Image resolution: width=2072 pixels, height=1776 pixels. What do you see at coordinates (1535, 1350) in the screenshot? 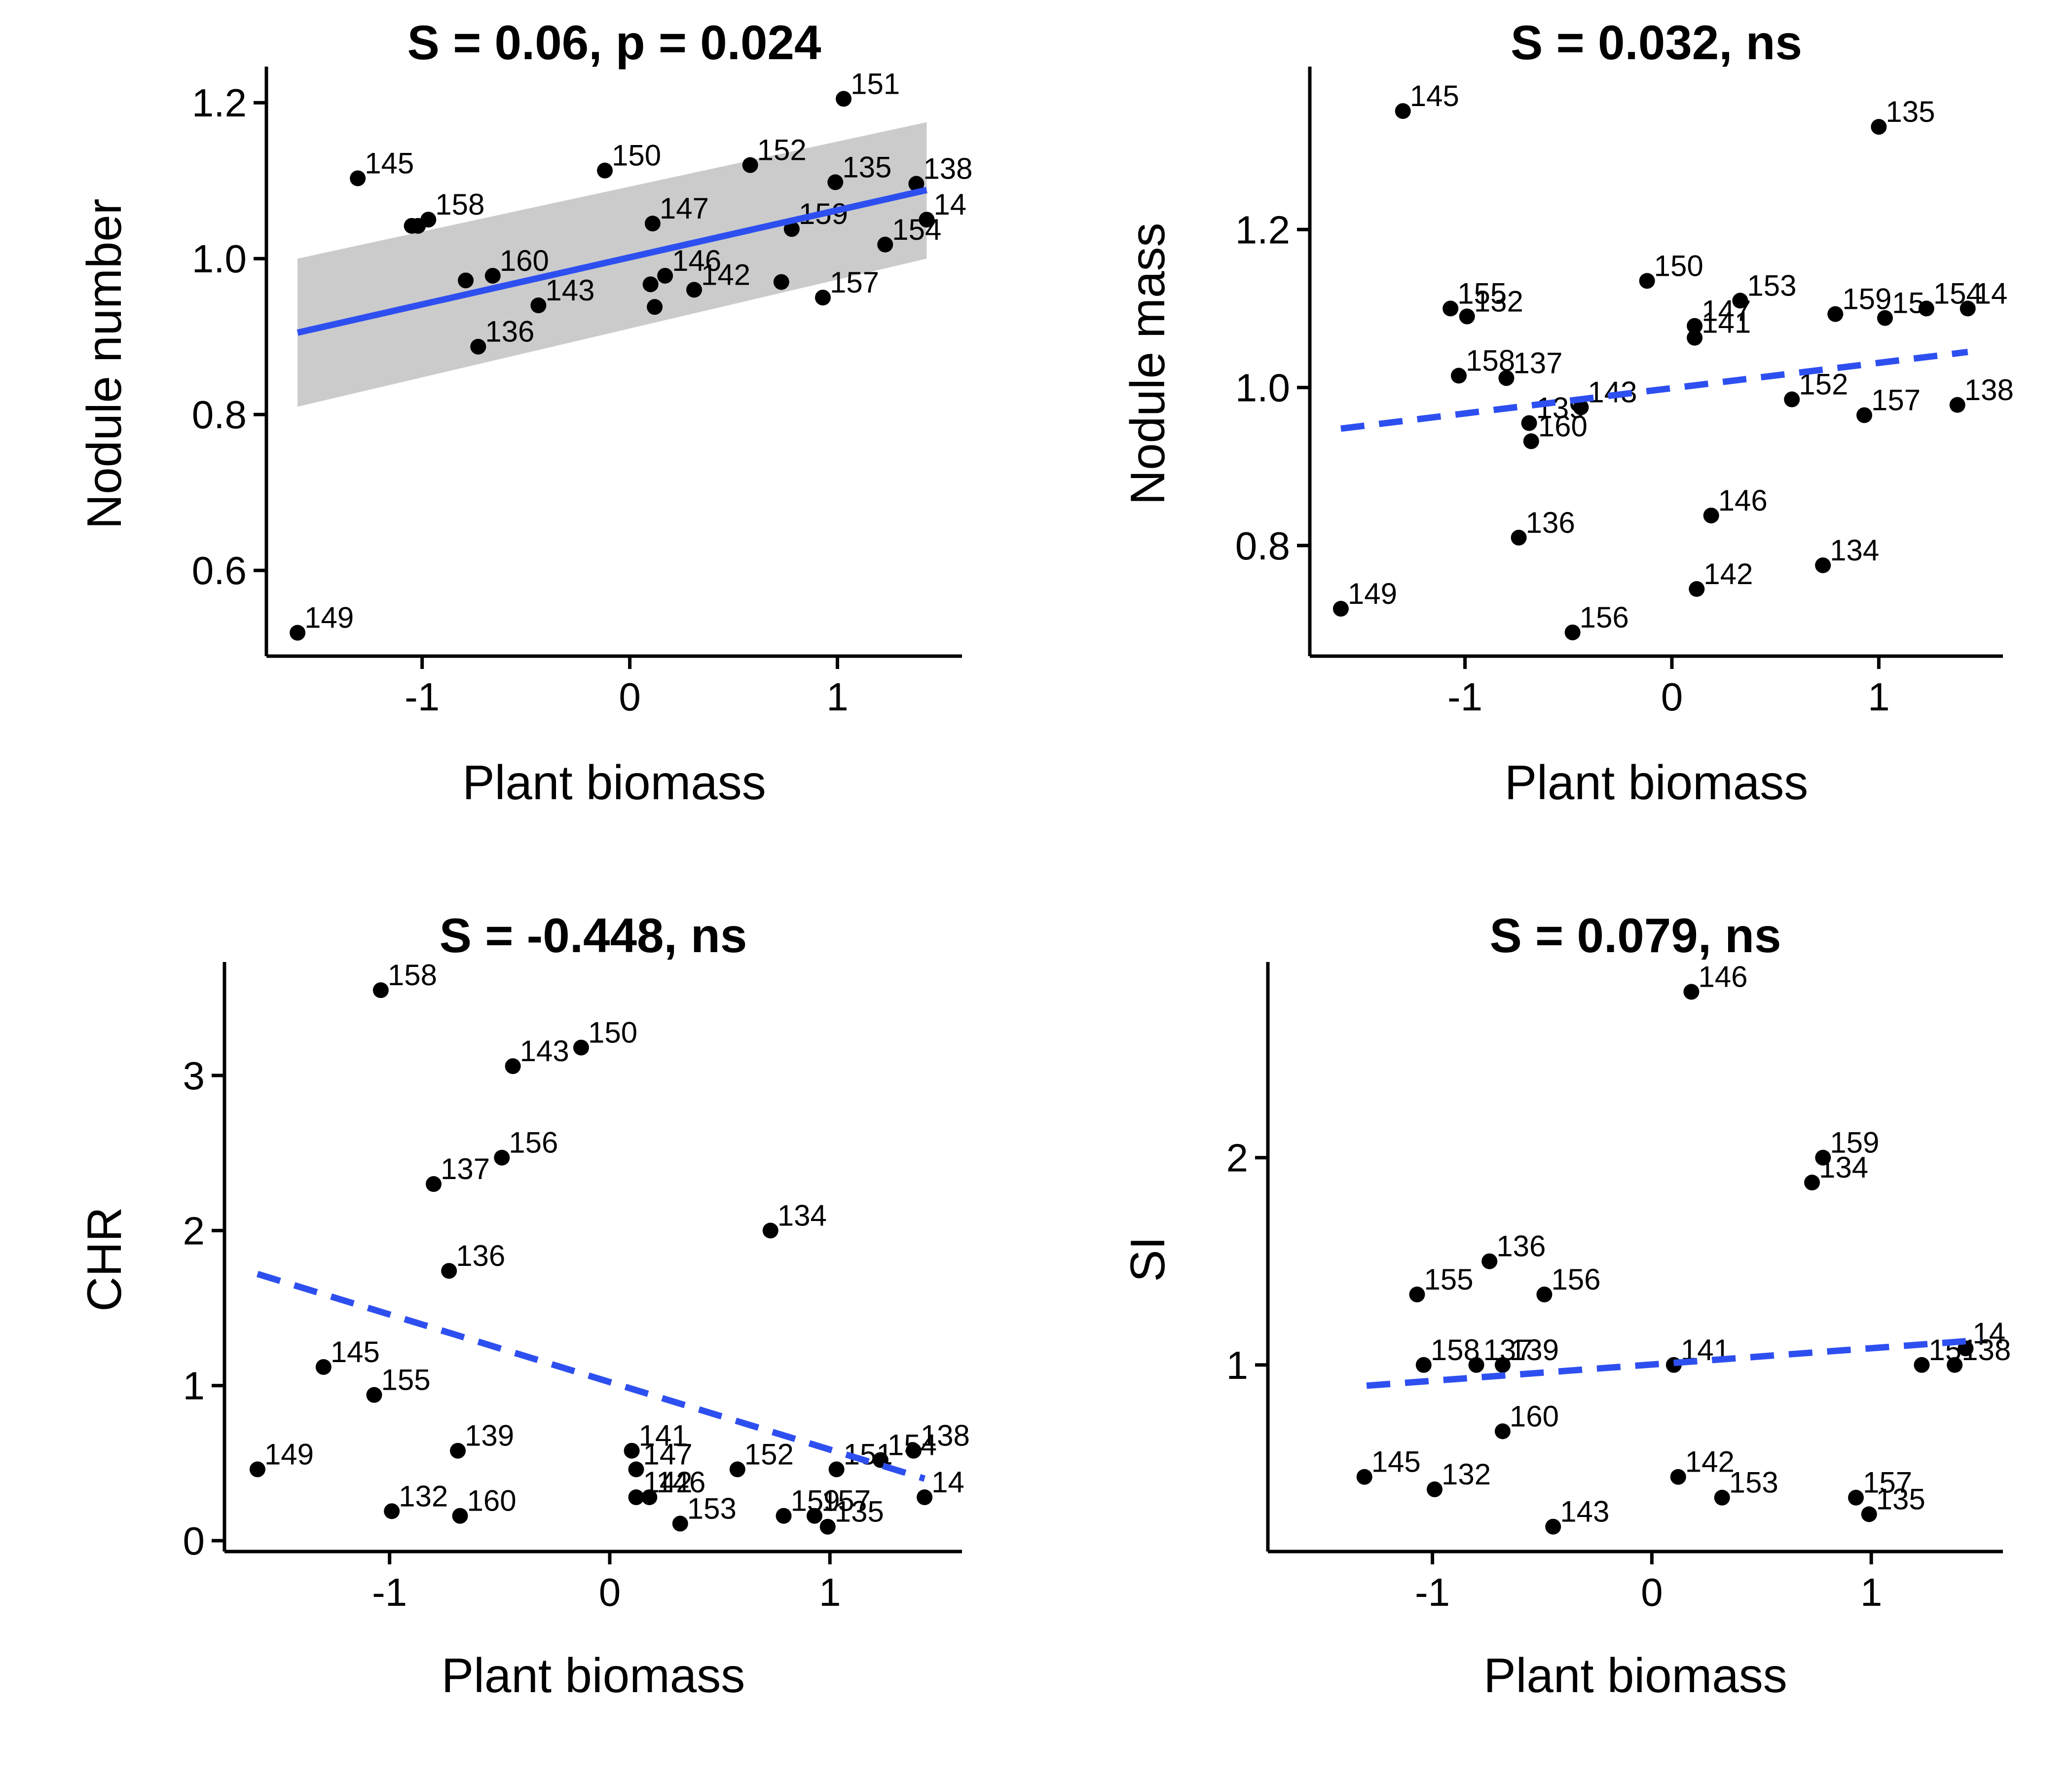
I see `point-label: 139` at bounding box center [1535, 1350].